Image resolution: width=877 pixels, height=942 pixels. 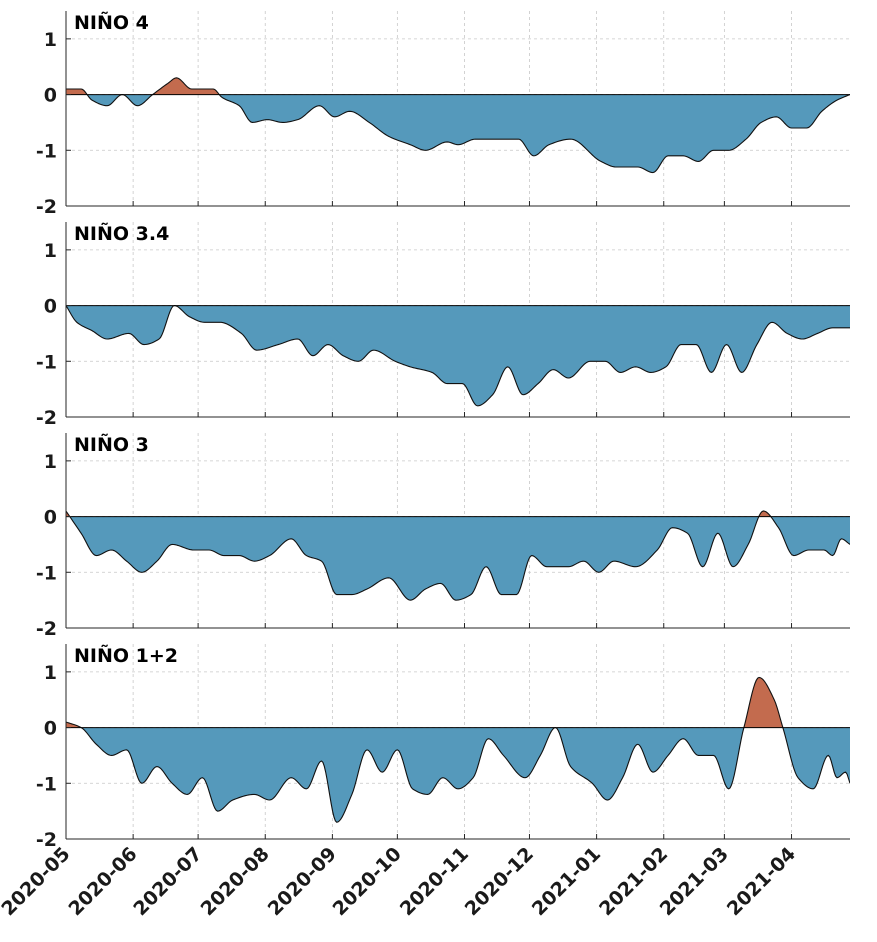 What do you see at coordinates (111, 22) in the screenshot?
I see `panel-title: NIÑO 4` at bounding box center [111, 22].